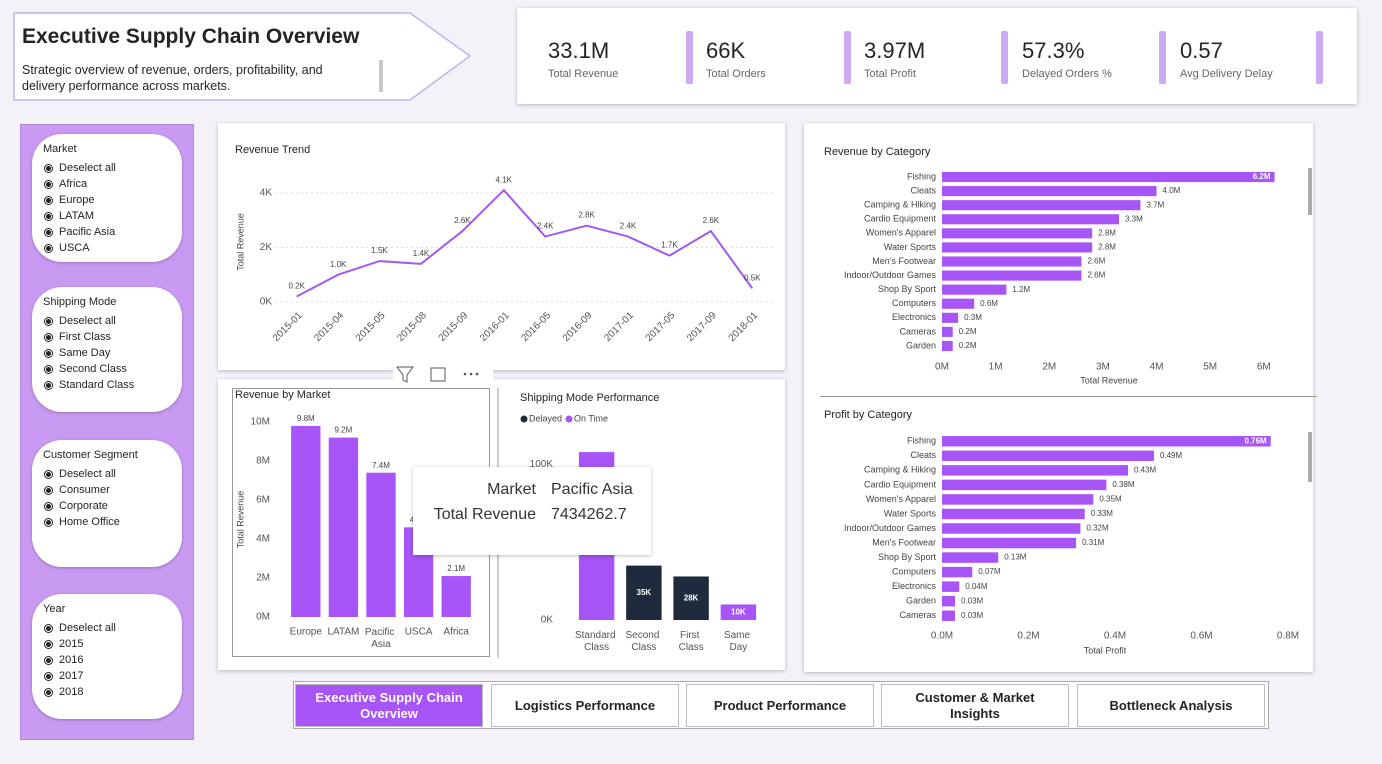 The height and width of the screenshot is (764, 1382). I want to click on tooltip: Market Pacific Asia Total Revenue 7434262.7, so click(532, 511).